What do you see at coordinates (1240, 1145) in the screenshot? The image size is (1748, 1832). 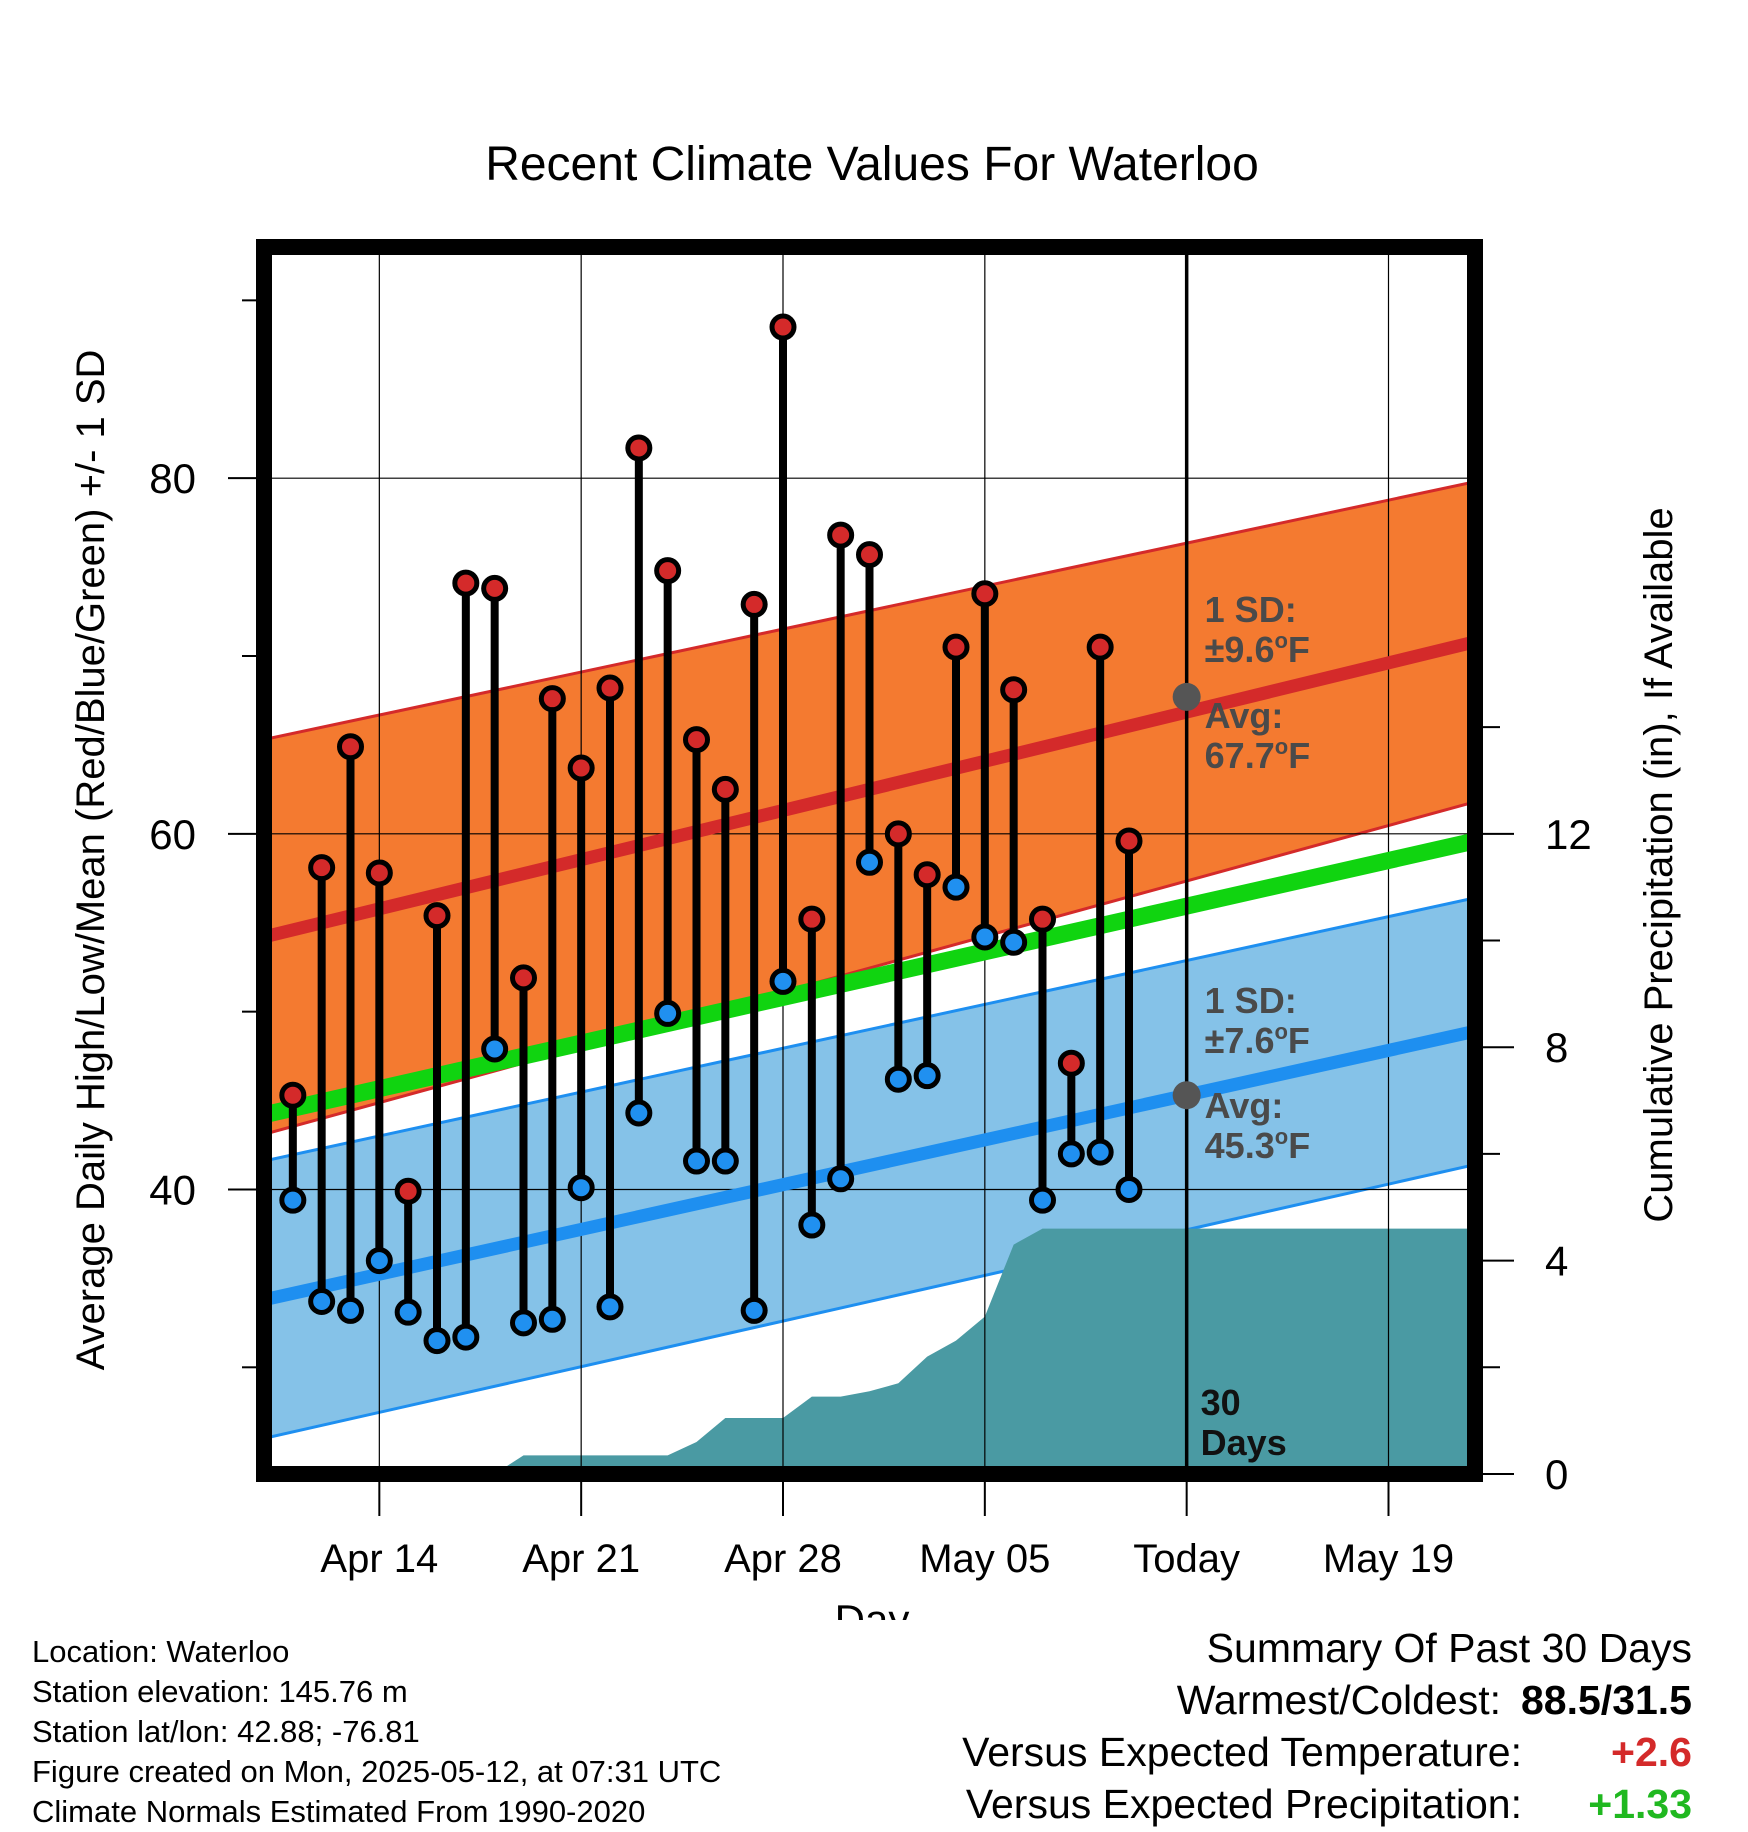 I see `low-avg-value-value: 45.3` at bounding box center [1240, 1145].